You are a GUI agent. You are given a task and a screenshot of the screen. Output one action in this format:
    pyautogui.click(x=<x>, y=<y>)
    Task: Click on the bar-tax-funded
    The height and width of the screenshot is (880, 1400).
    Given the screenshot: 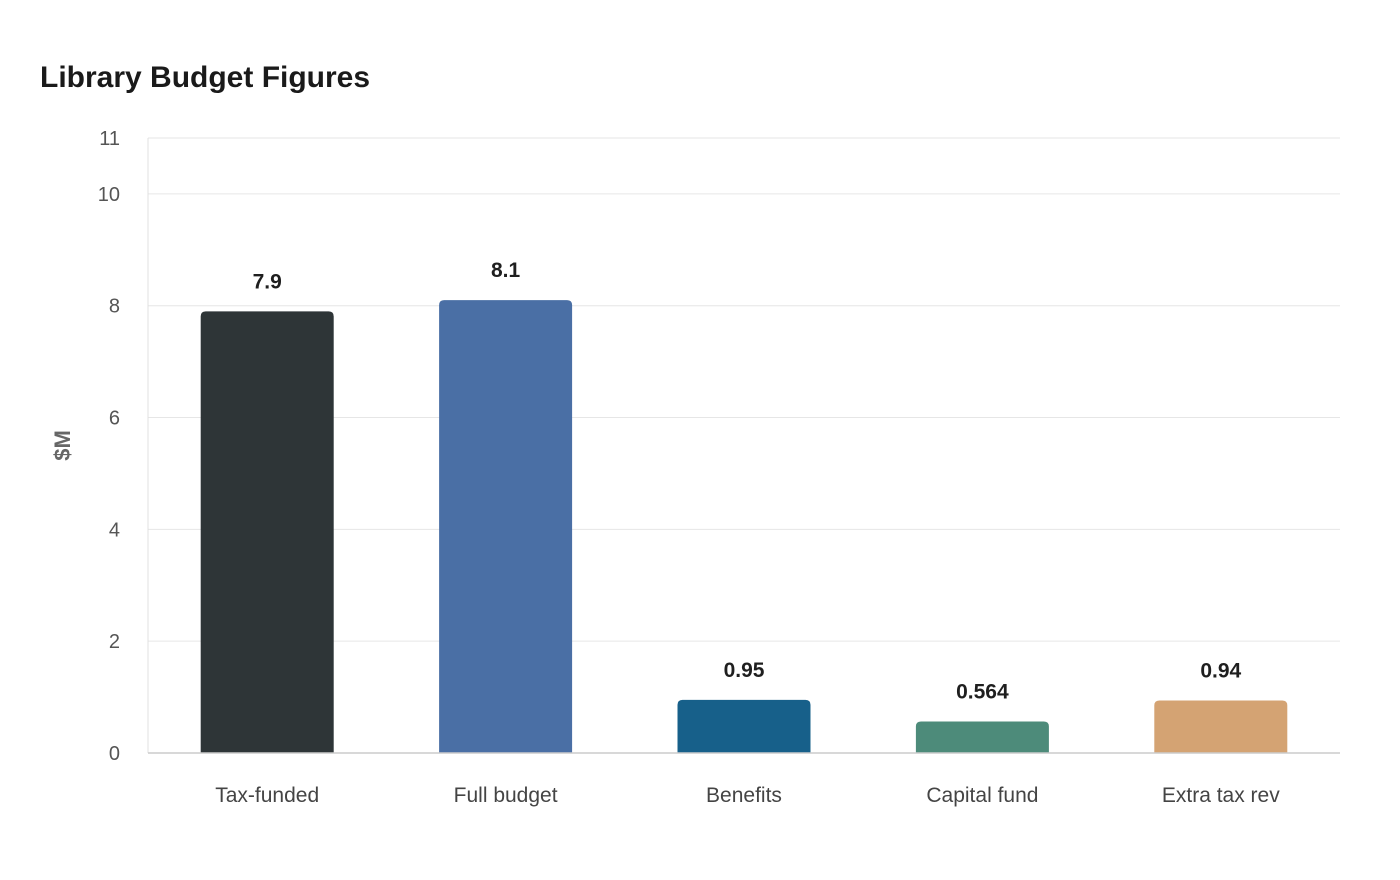 What is the action you would take?
    pyautogui.click(x=267, y=532)
    